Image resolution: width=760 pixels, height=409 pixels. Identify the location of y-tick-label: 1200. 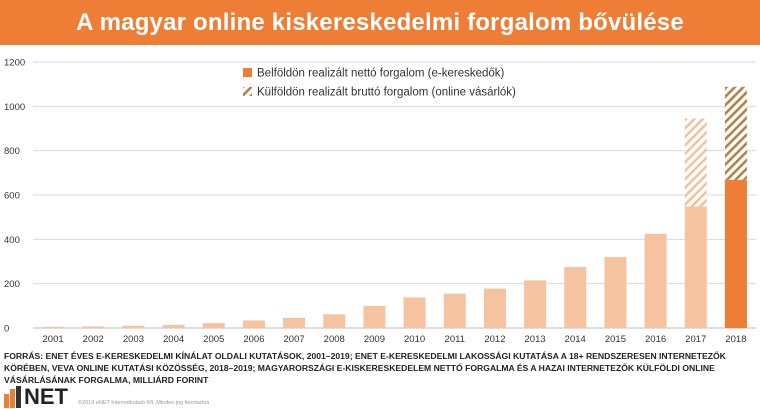
(14, 63).